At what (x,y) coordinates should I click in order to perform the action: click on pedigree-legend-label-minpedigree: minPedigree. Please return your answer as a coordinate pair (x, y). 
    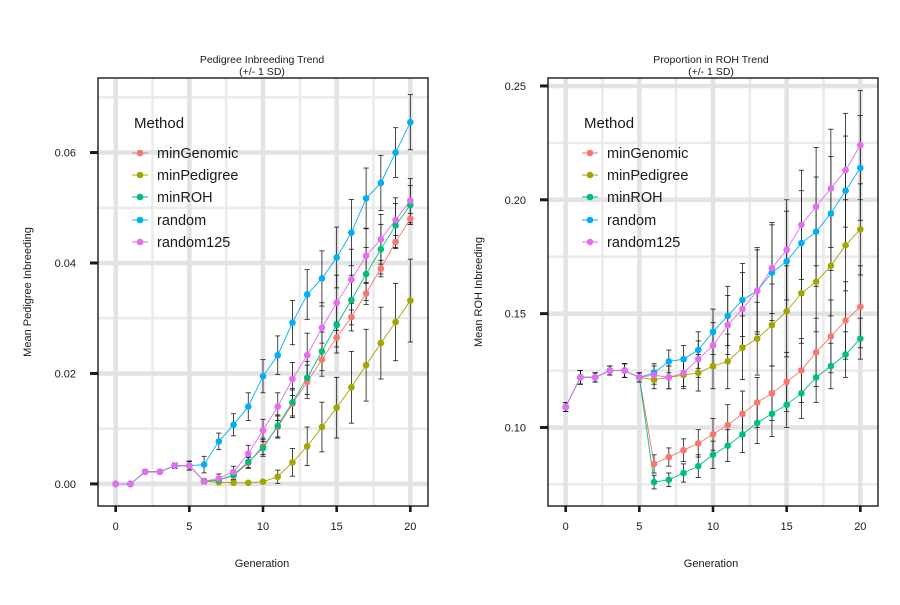
    Looking at the image, I should click on (197, 176).